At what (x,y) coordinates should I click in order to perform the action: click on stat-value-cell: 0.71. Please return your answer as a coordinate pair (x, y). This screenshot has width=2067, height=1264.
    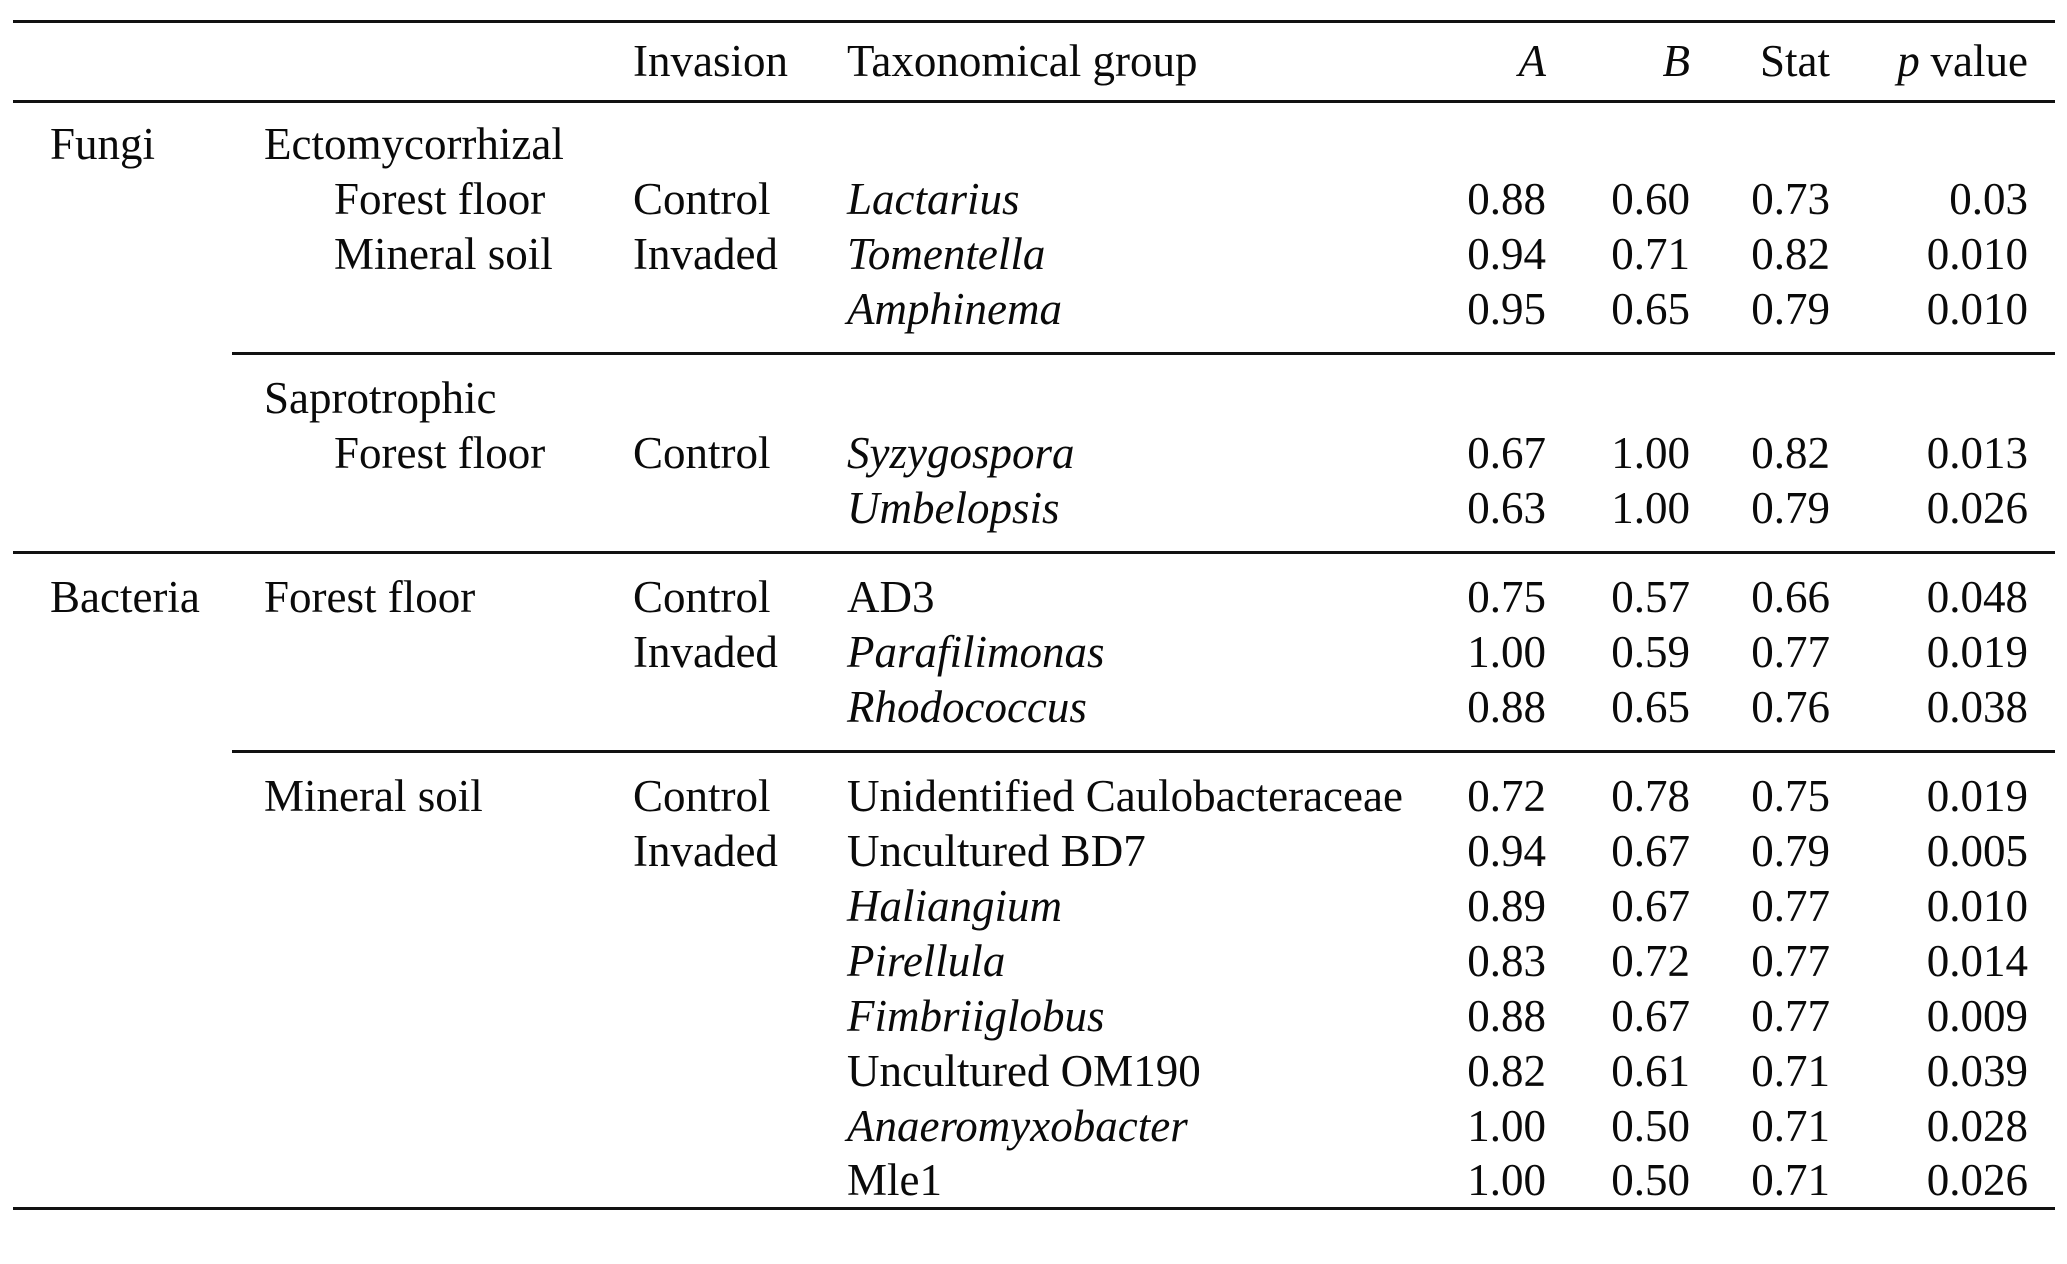
    Looking at the image, I should click on (1790, 1179).